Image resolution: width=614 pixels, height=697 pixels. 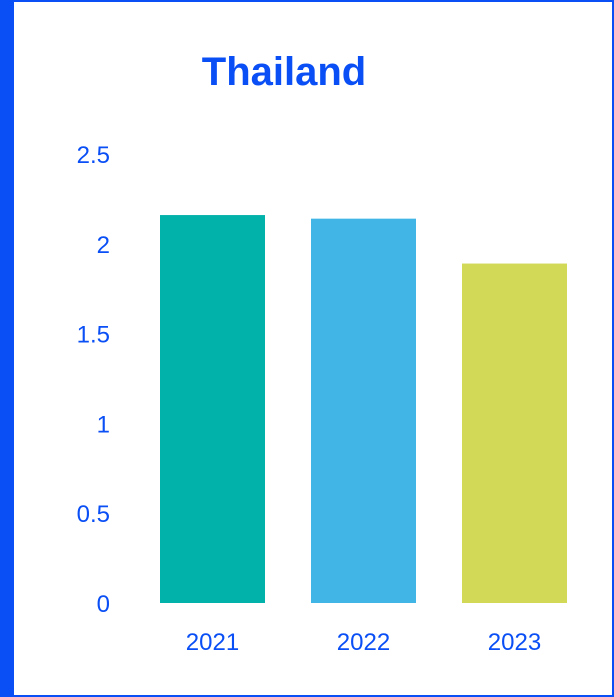 What do you see at coordinates (212, 409) in the screenshot?
I see `bar-2021` at bounding box center [212, 409].